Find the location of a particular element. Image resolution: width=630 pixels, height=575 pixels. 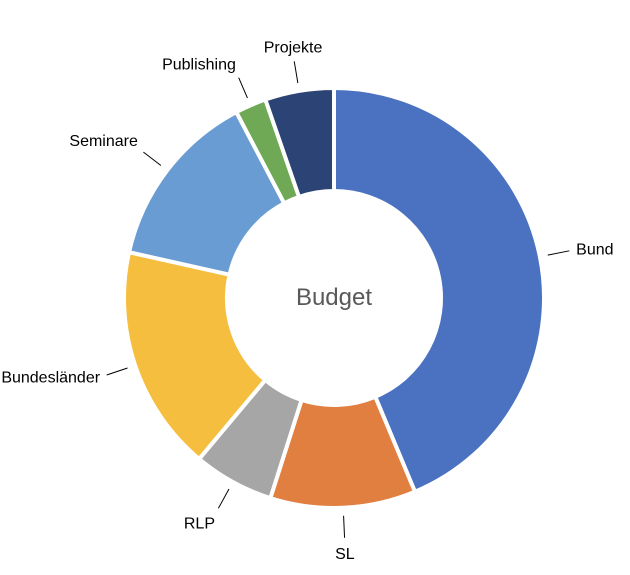

leader-line-seminare is located at coordinates (152, 158).